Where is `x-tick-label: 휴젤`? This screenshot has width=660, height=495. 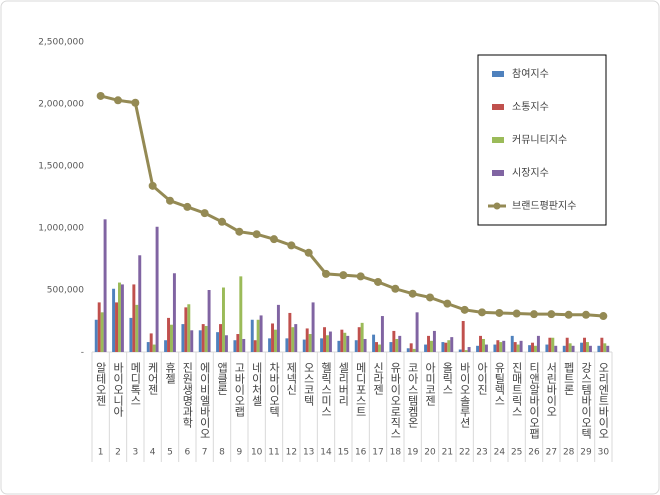
x-tick-label: 휴젤 is located at coordinates (170, 373).